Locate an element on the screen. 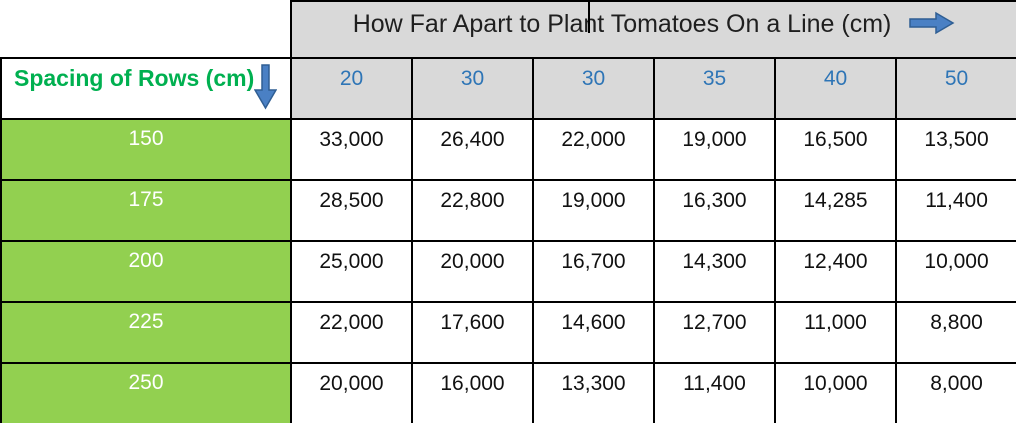  title-divider-line is located at coordinates (589, 18).